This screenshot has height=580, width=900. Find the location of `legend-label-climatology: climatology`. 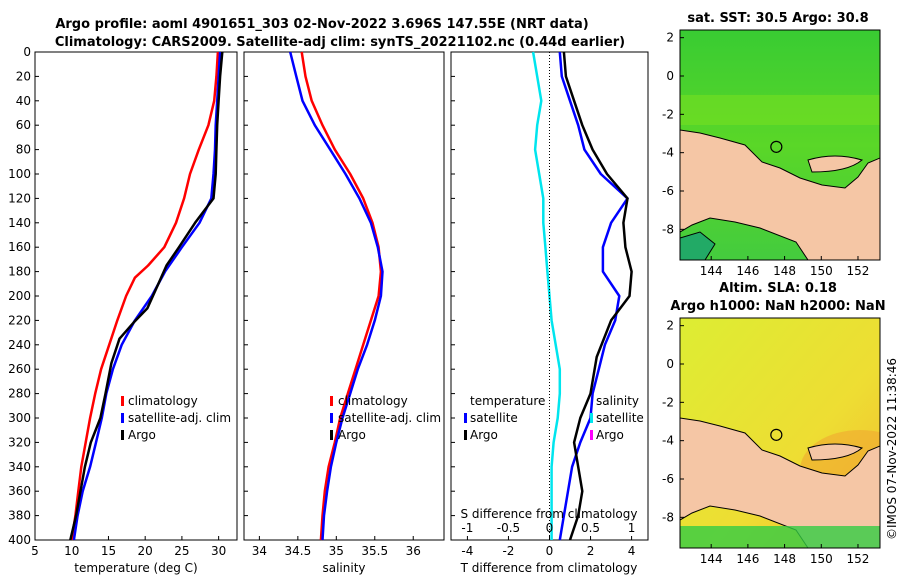

legend-label-climatology: climatology is located at coordinates (373, 401).